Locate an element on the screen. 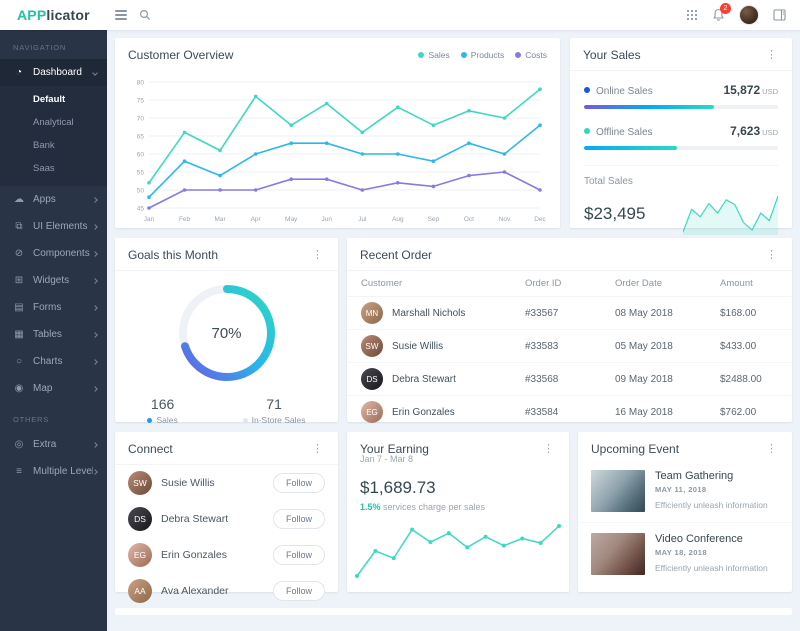  sidebar-subitem-saas: Saas is located at coordinates (44, 168).